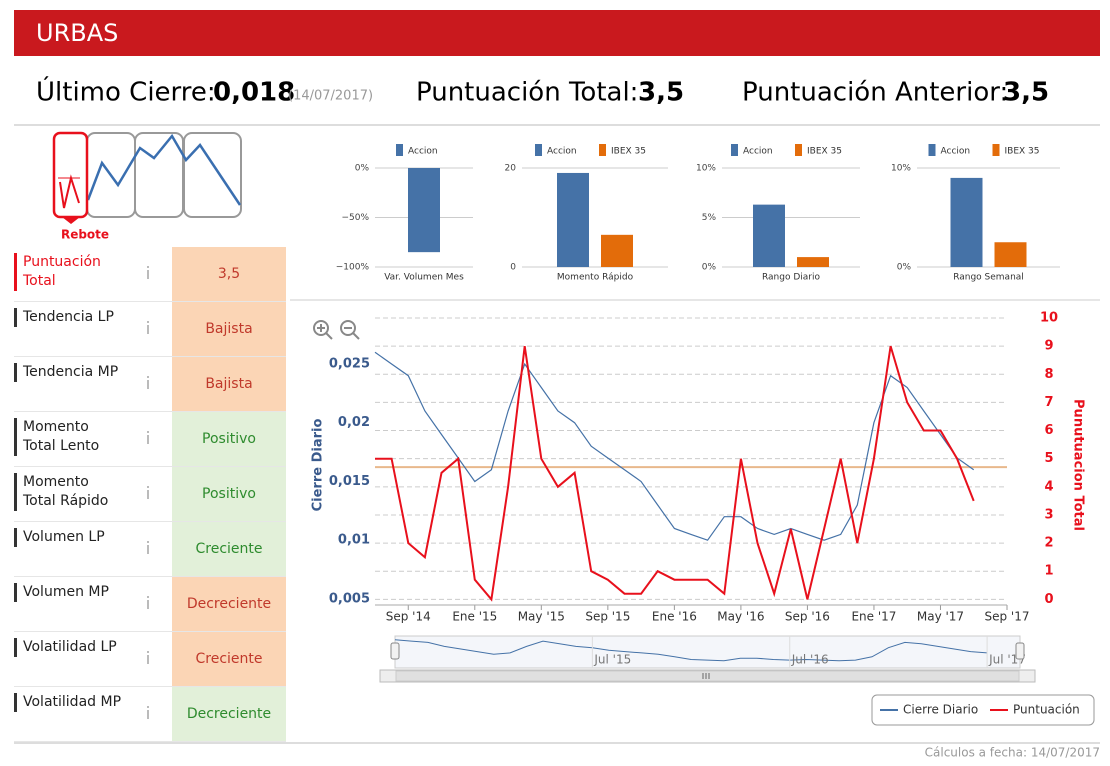 The height and width of the screenshot is (766, 1110). Describe the element at coordinates (595, 278) in the screenshot. I see `x-tick-label: Momento Rápido` at that location.